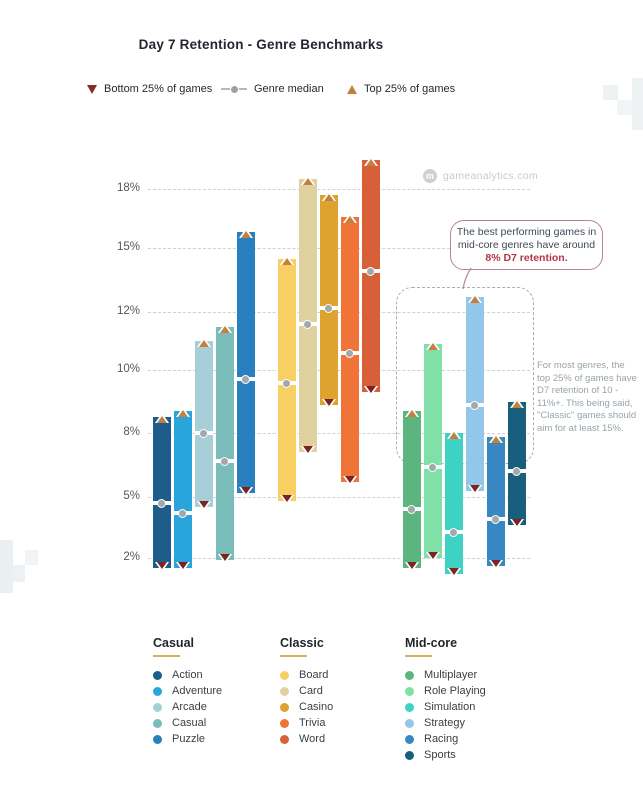 The image size is (643, 789). Describe the element at coordinates (526, 232) in the screenshot. I see `bubble-line-1: The best performing games in` at that location.